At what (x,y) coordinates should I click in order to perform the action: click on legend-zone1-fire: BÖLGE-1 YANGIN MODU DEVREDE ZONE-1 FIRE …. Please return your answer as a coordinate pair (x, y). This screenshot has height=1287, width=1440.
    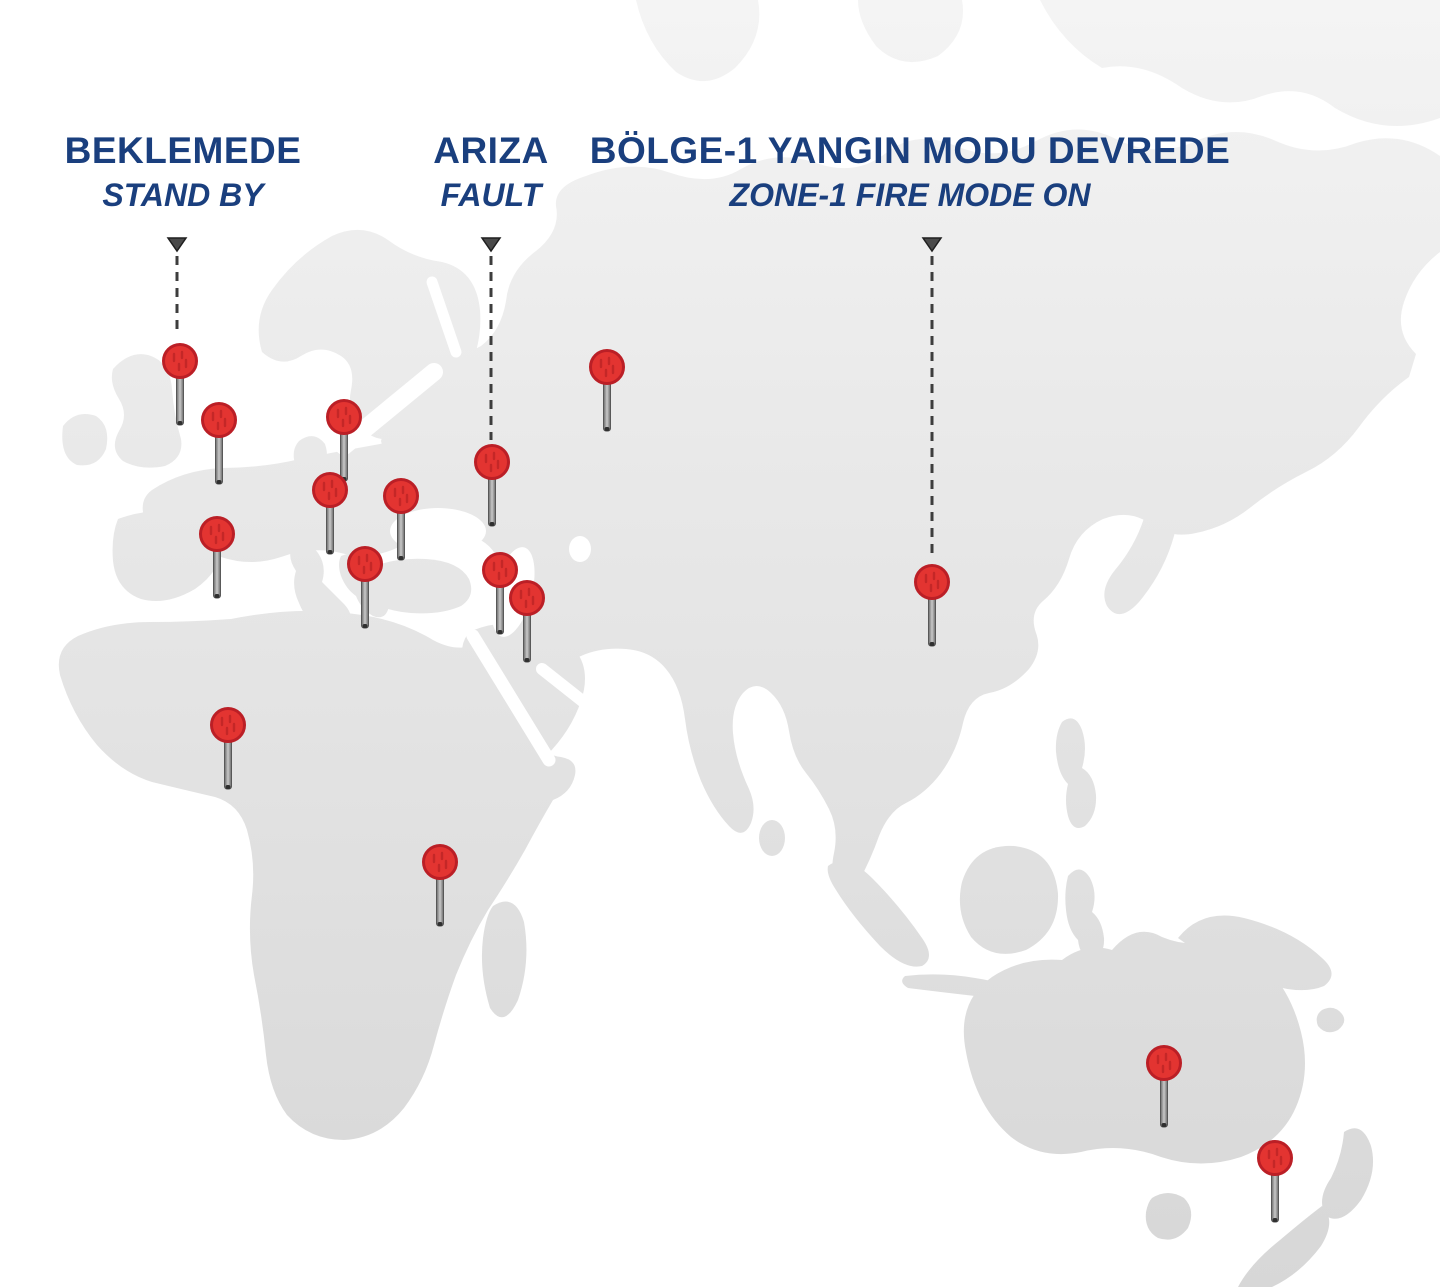
    Looking at the image, I should click on (910, 171).